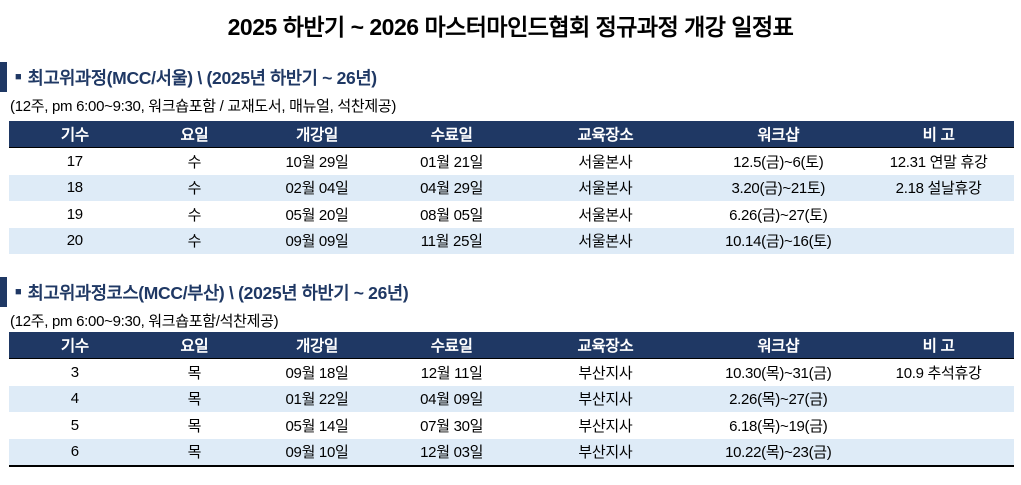 Image resolution: width=1021 pixels, height=485 pixels. What do you see at coordinates (778, 189) in the screenshot?
I see `table-cell: 3.20(금)~21토)` at bounding box center [778, 189].